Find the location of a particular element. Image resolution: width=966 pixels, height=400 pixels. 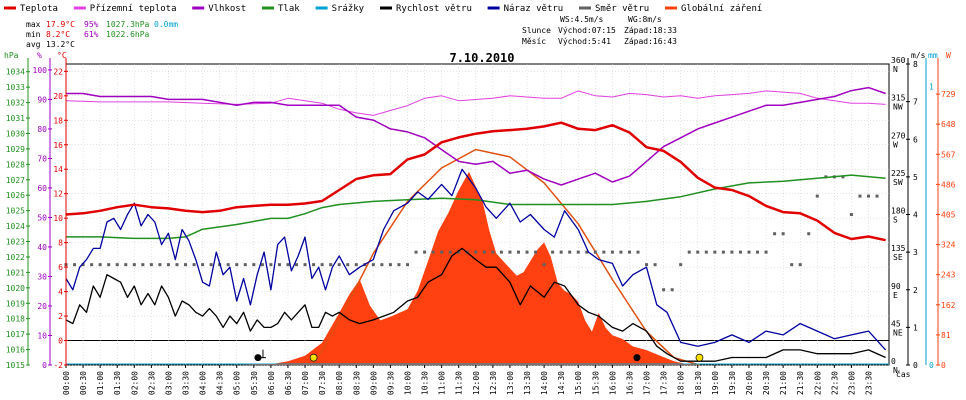

axis-radiation-tick-label: 648 is located at coordinates (948, 124).